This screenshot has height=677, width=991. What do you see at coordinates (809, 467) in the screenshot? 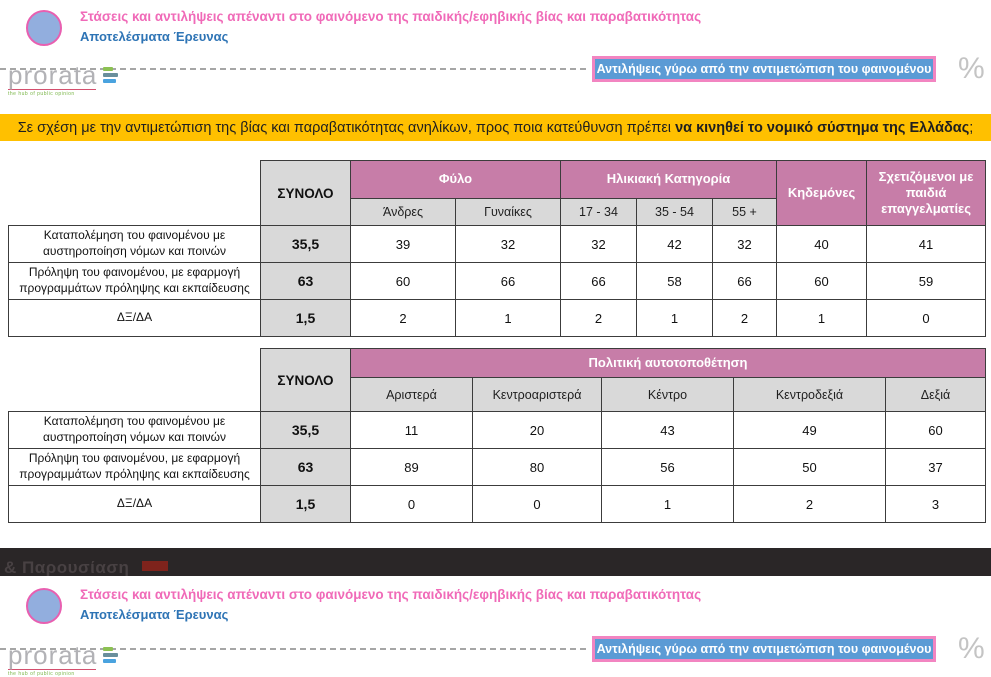
I see `value-cell: 50` at bounding box center [809, 467].